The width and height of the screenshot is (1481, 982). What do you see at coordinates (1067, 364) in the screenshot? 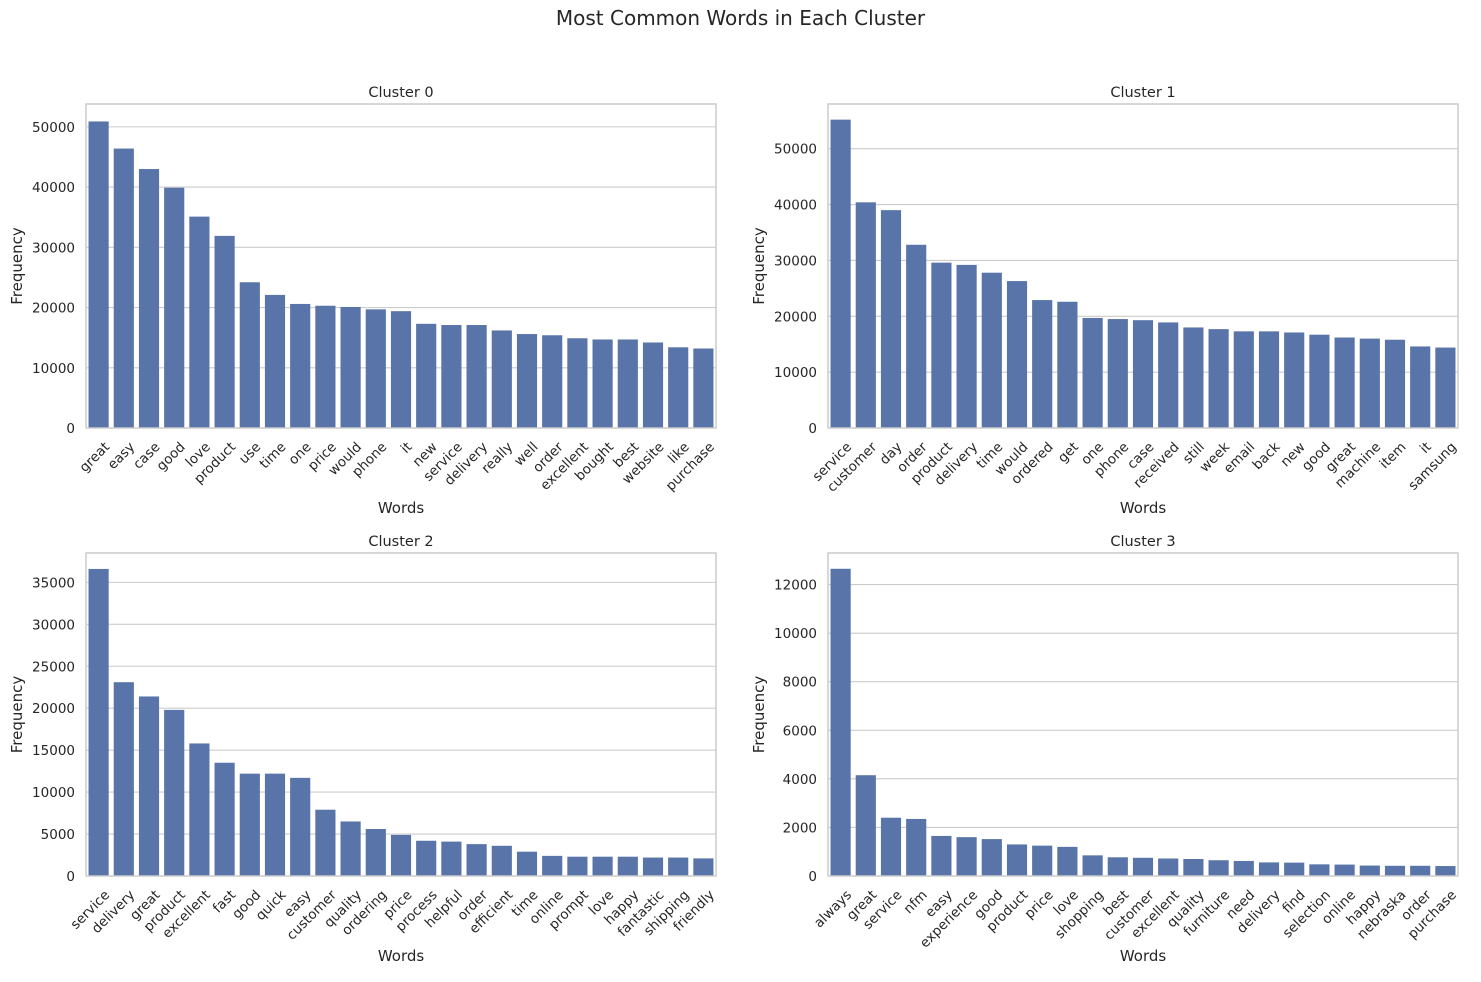
I see `bar-get` at bounding box center [1067, 364].